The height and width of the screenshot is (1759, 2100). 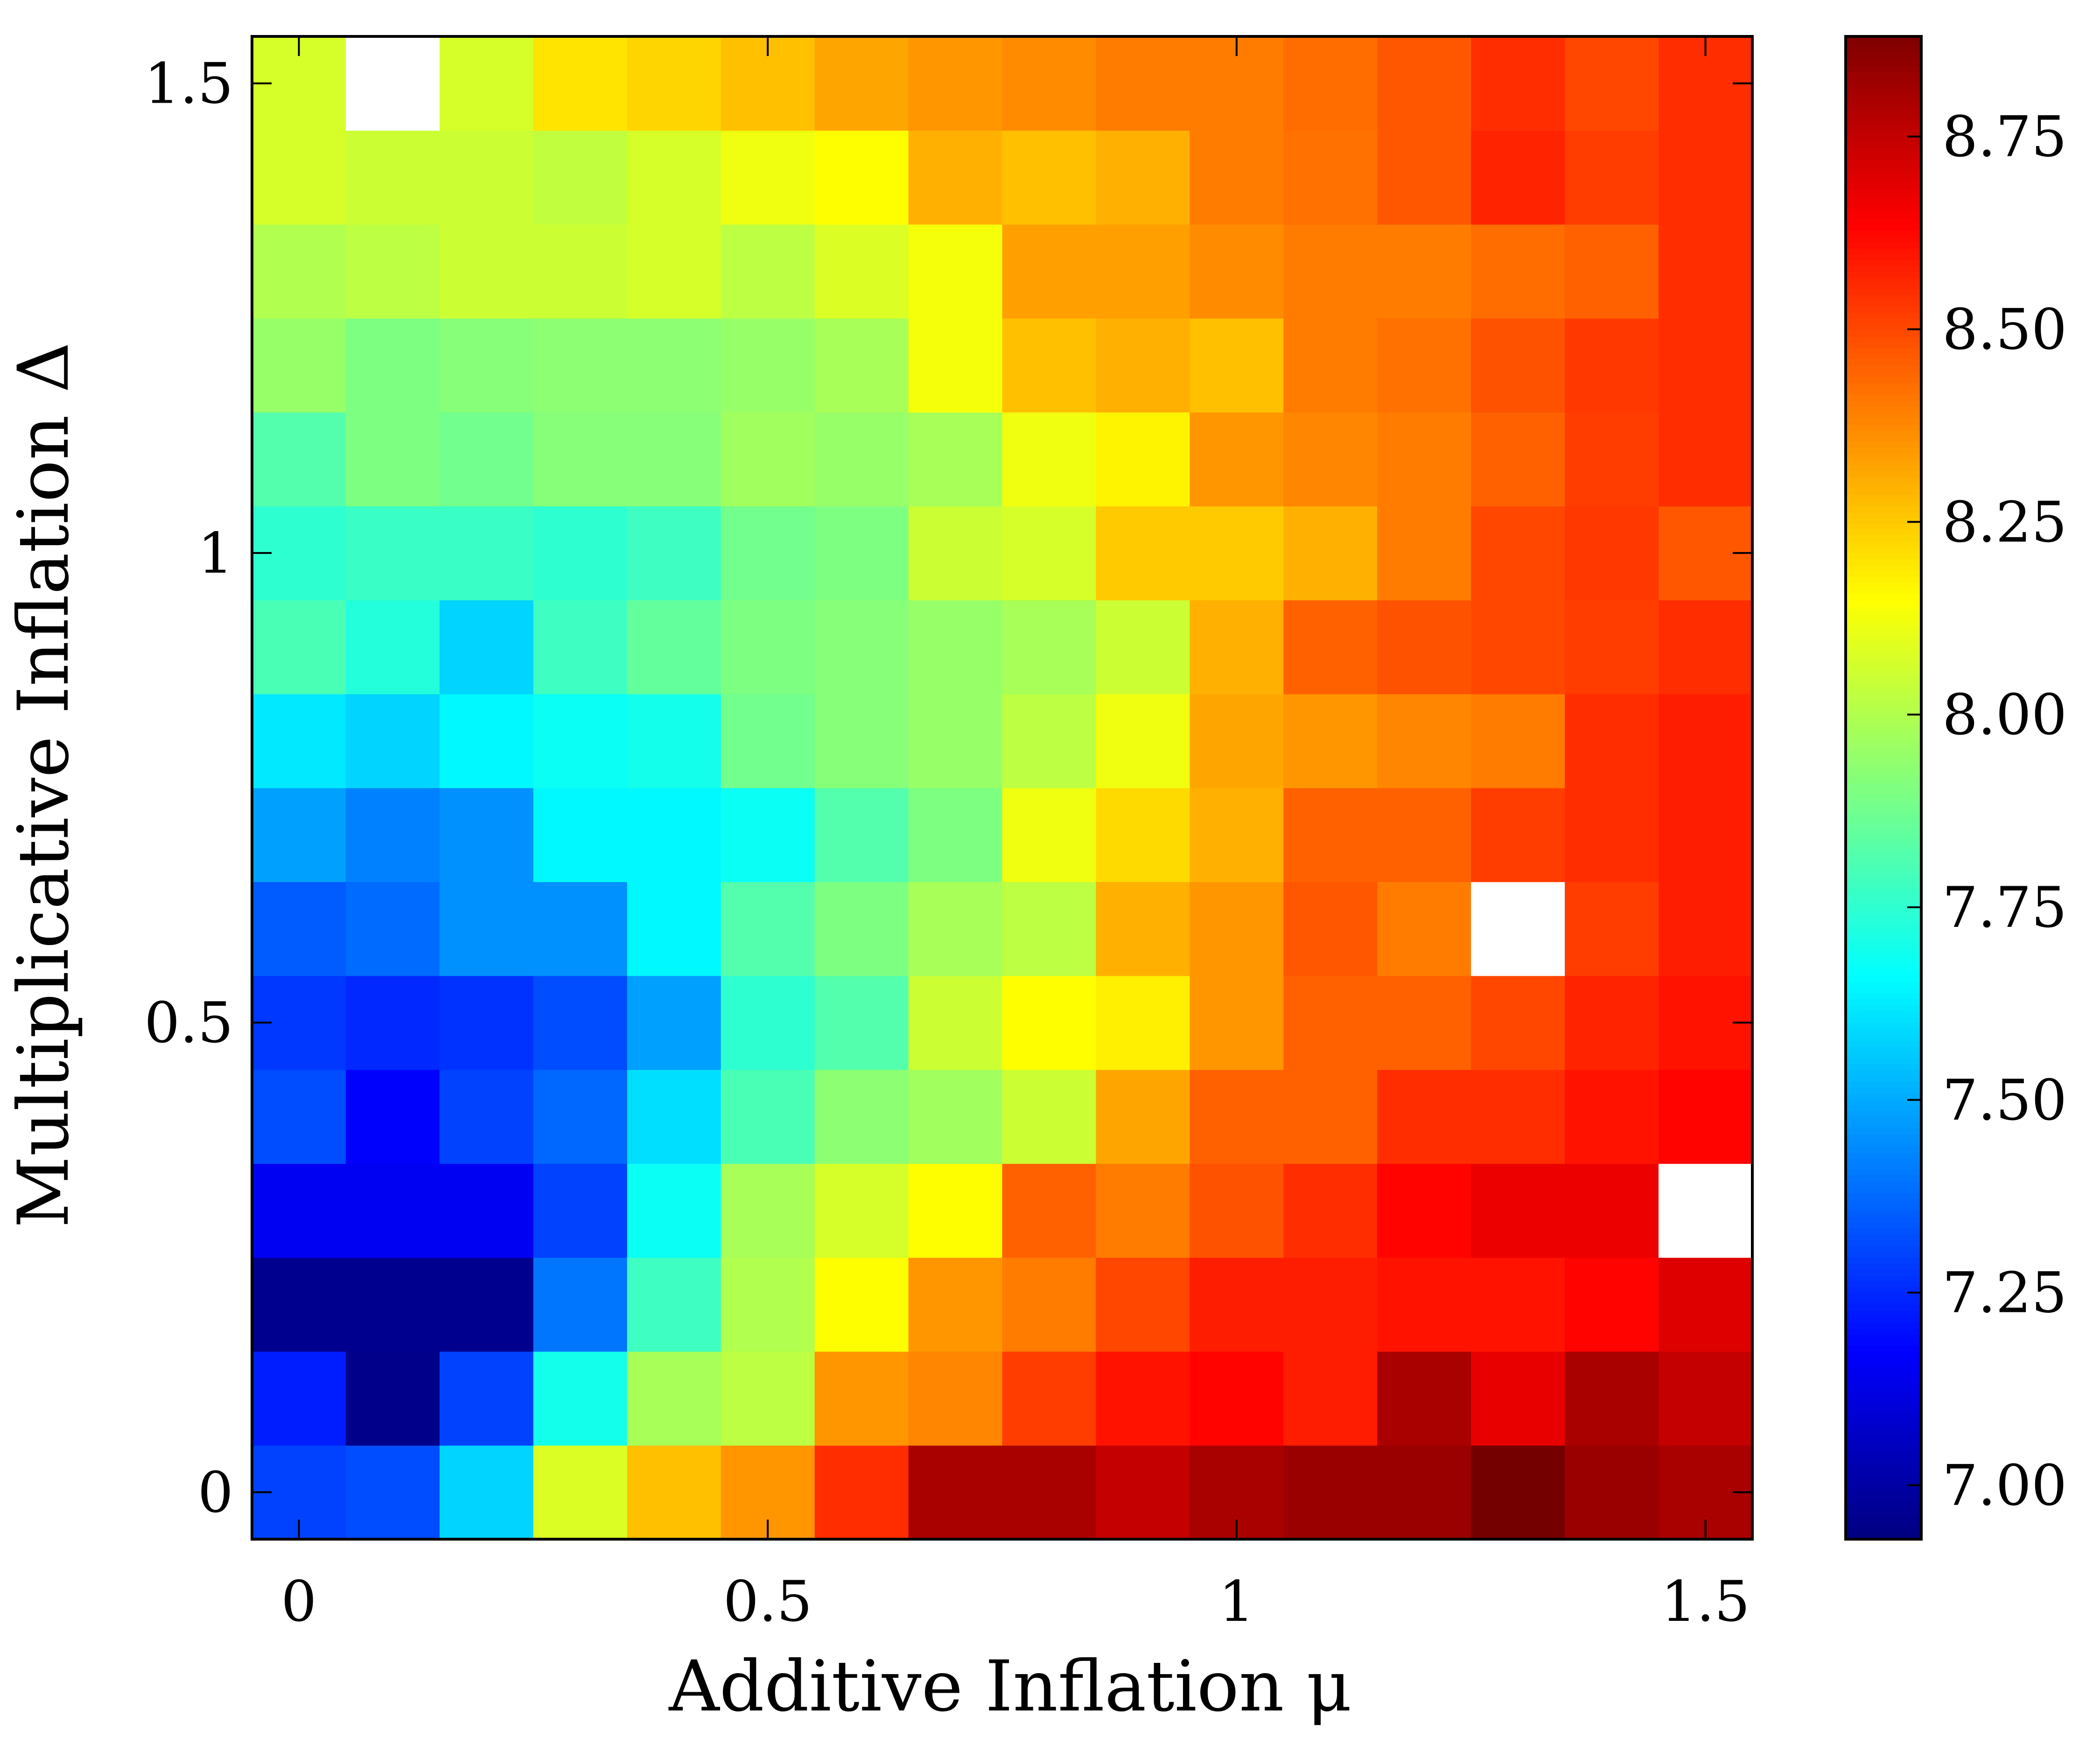 What do you see at coordinates (2005, 908) in the screenshot?
I see `colorbar-tick-label: 7.75` at bounding box center [2005, 908].